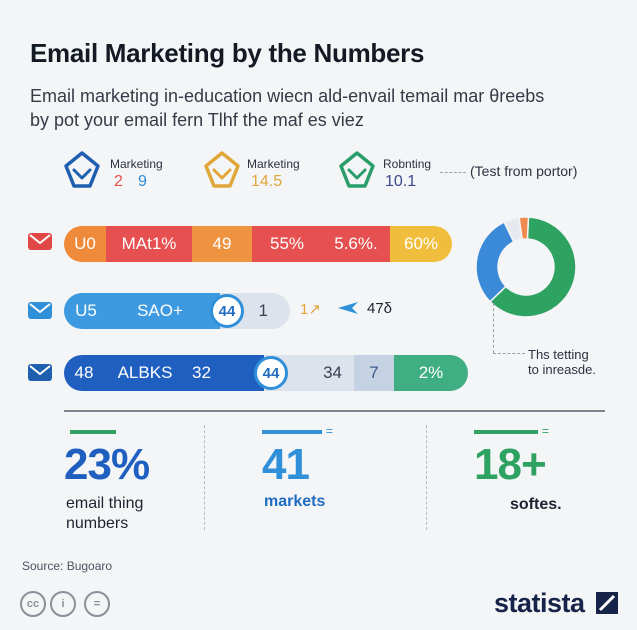 This screenshot has width=637, height=630. I want to click on row-2-extra-value: 47δ, so click(380, 308).